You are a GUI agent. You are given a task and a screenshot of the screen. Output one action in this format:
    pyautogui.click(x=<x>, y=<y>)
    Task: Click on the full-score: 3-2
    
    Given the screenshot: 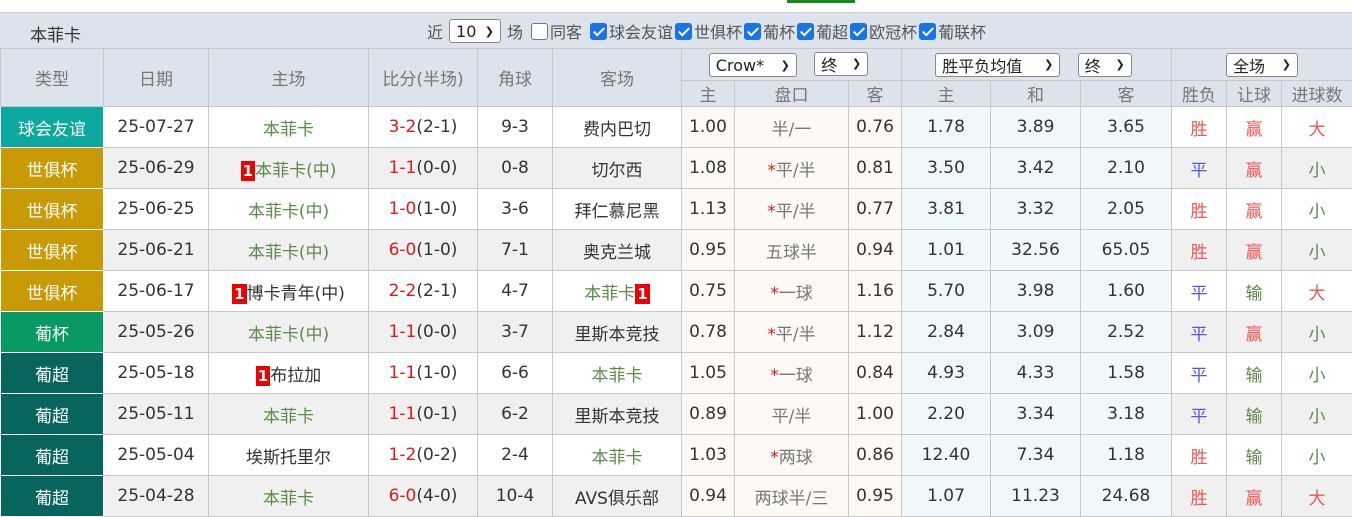 What is the action you would take?
    pyautogui.click(x=403, y=127)
    